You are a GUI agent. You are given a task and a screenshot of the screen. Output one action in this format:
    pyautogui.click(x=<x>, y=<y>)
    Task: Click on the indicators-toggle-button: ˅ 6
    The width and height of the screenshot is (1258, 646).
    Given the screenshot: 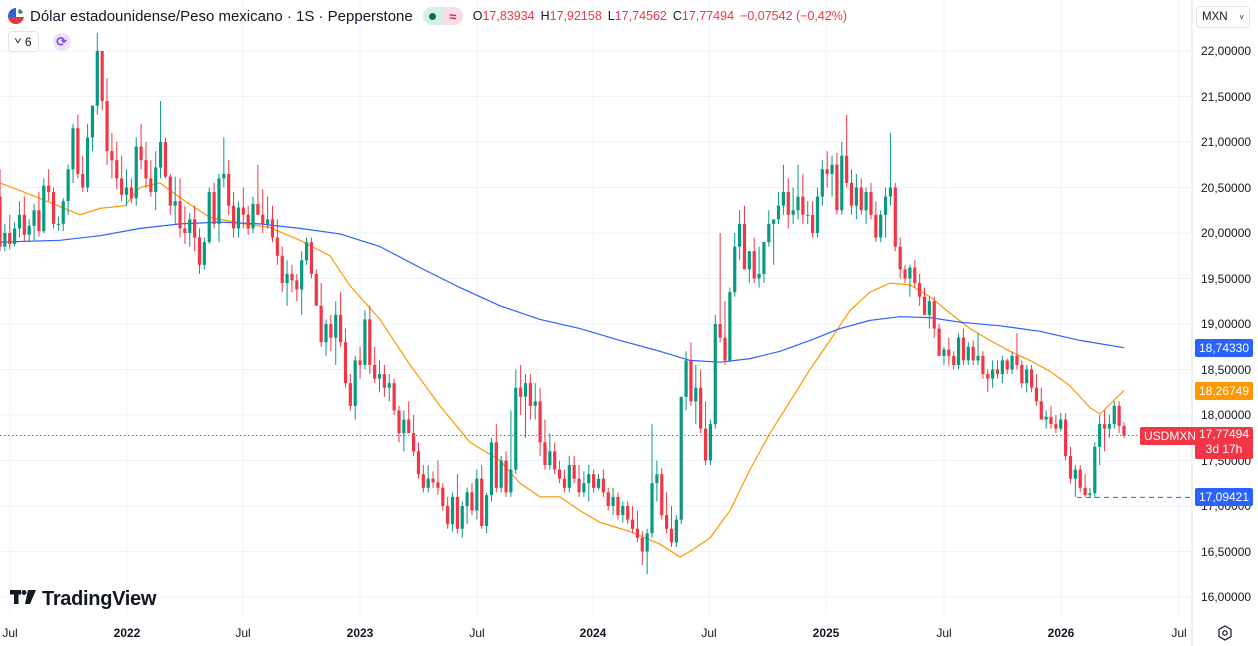 What is the action you would take?
    pyautogui.click(x=23, y=41)
    